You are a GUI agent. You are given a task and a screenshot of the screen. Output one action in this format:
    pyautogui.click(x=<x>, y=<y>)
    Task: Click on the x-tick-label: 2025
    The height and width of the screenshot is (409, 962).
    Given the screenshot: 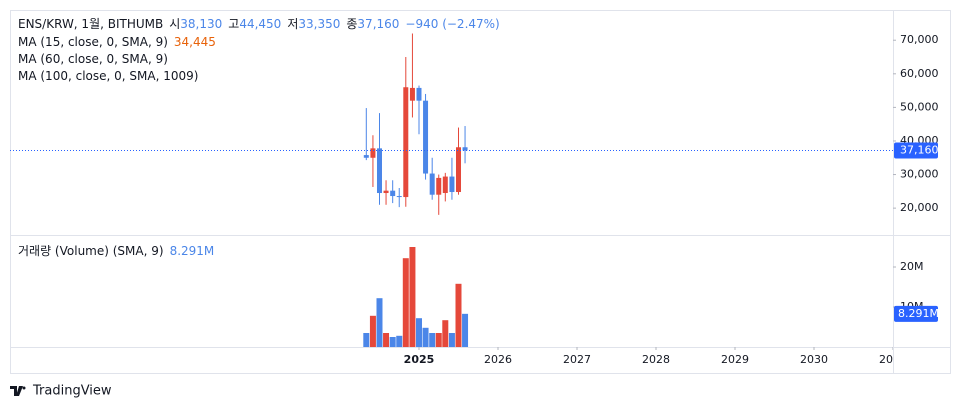 What is the action you would take?
    pyautogui.click(x=419, y=359)
    